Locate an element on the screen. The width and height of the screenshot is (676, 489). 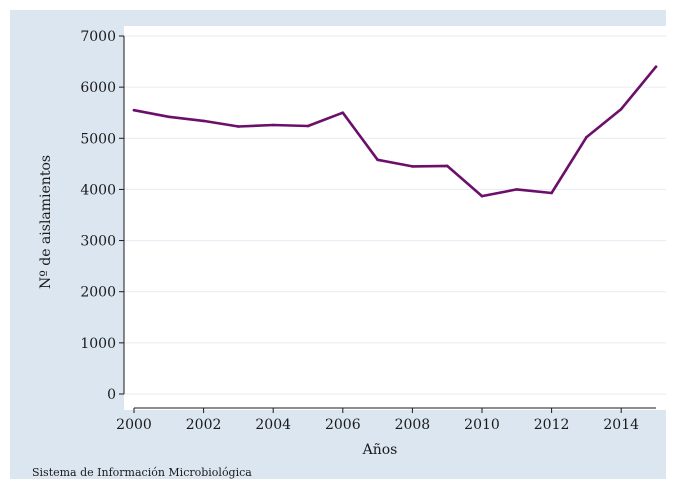
y-tick-label: 1000 is located at coordinates (98, 344).